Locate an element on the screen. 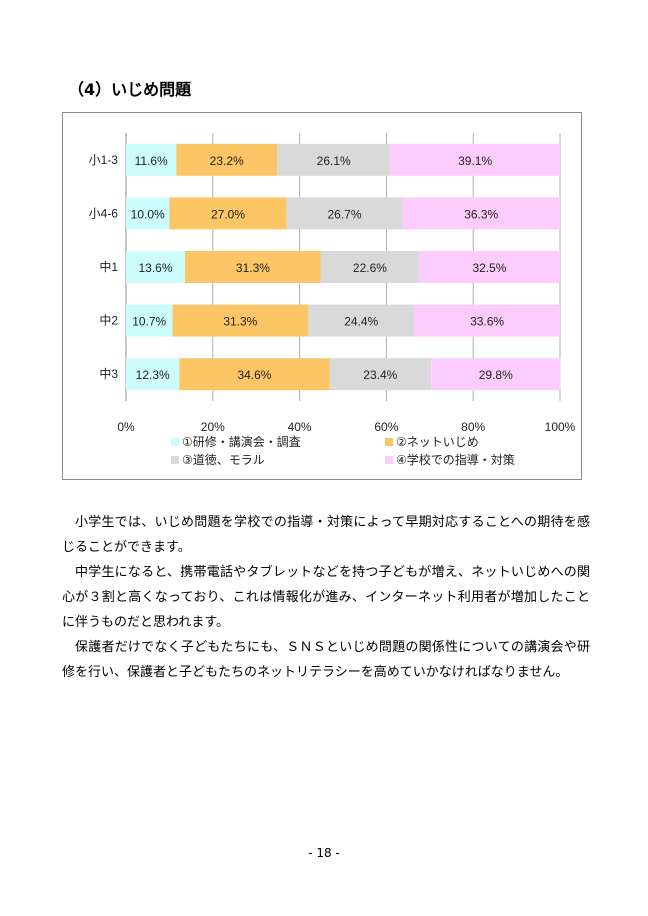 This screenshot has height=916, width=648. section-heading: （4）いじめ問題 is located at coordinates (130, 89).